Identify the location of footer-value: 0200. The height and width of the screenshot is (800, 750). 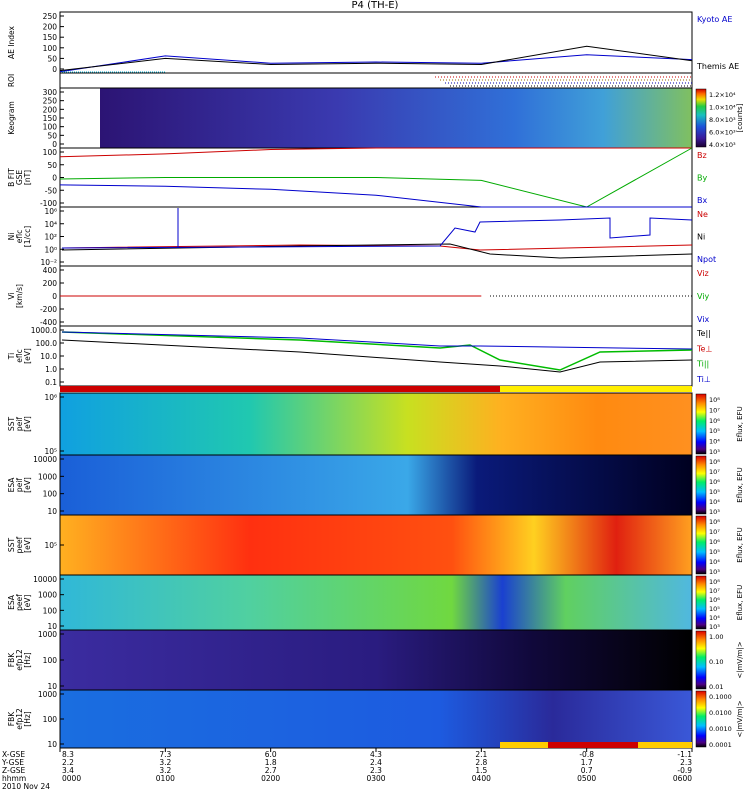
(270, 778).